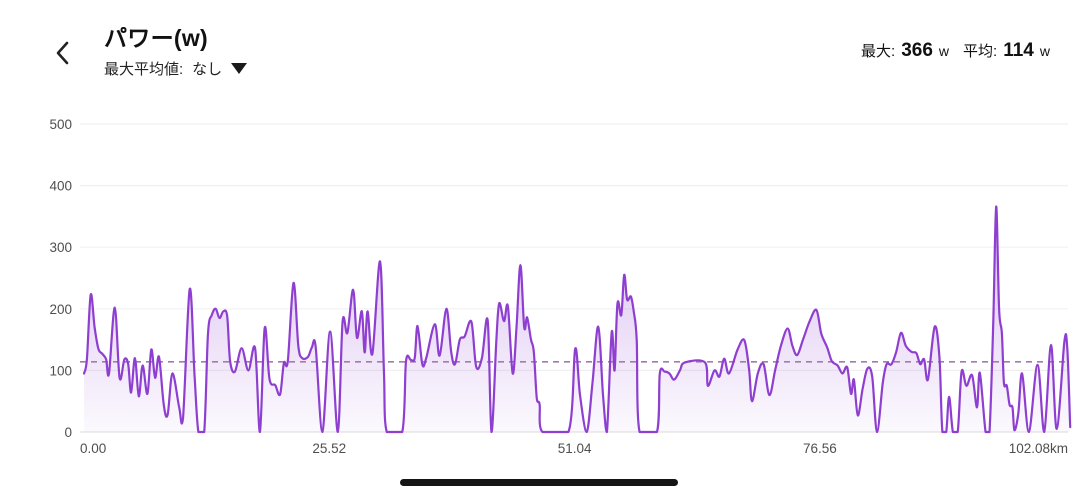 The width and height of the screenshot is (1080, 499). Describe the element at coordinates (60, 278) in the screenshot. I see `y-axis-tick-labels: 0 100 200 300 400 500` at that location.